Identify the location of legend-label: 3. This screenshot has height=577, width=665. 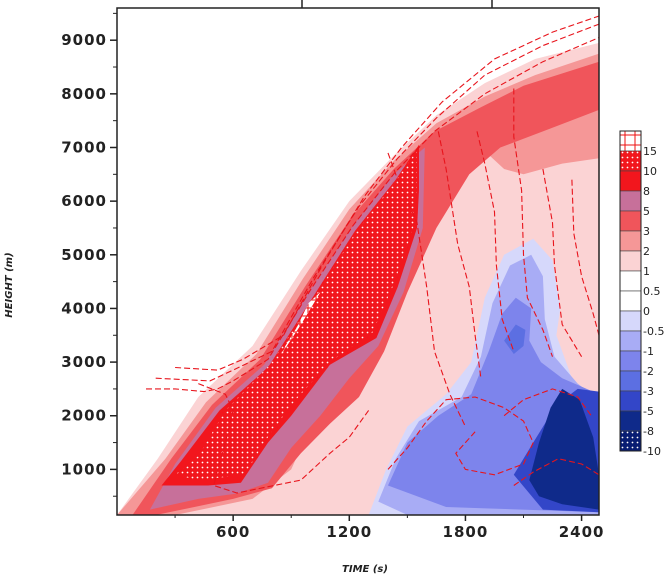
(646, 231).